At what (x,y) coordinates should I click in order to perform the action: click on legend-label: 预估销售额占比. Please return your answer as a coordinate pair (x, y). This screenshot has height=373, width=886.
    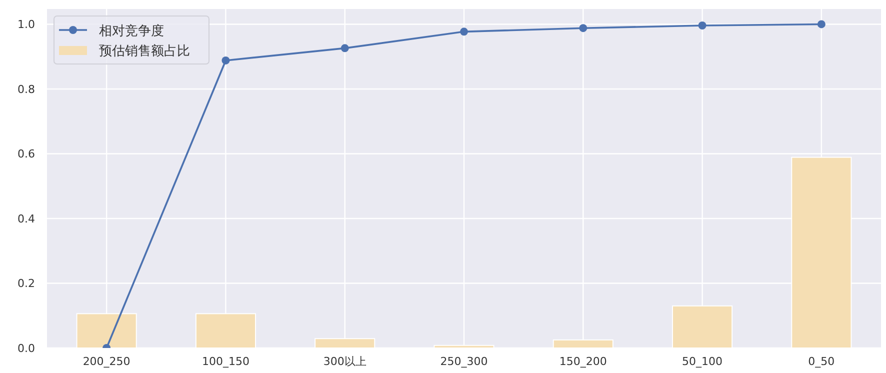
    Looking at the image, I should click on (144, 51).